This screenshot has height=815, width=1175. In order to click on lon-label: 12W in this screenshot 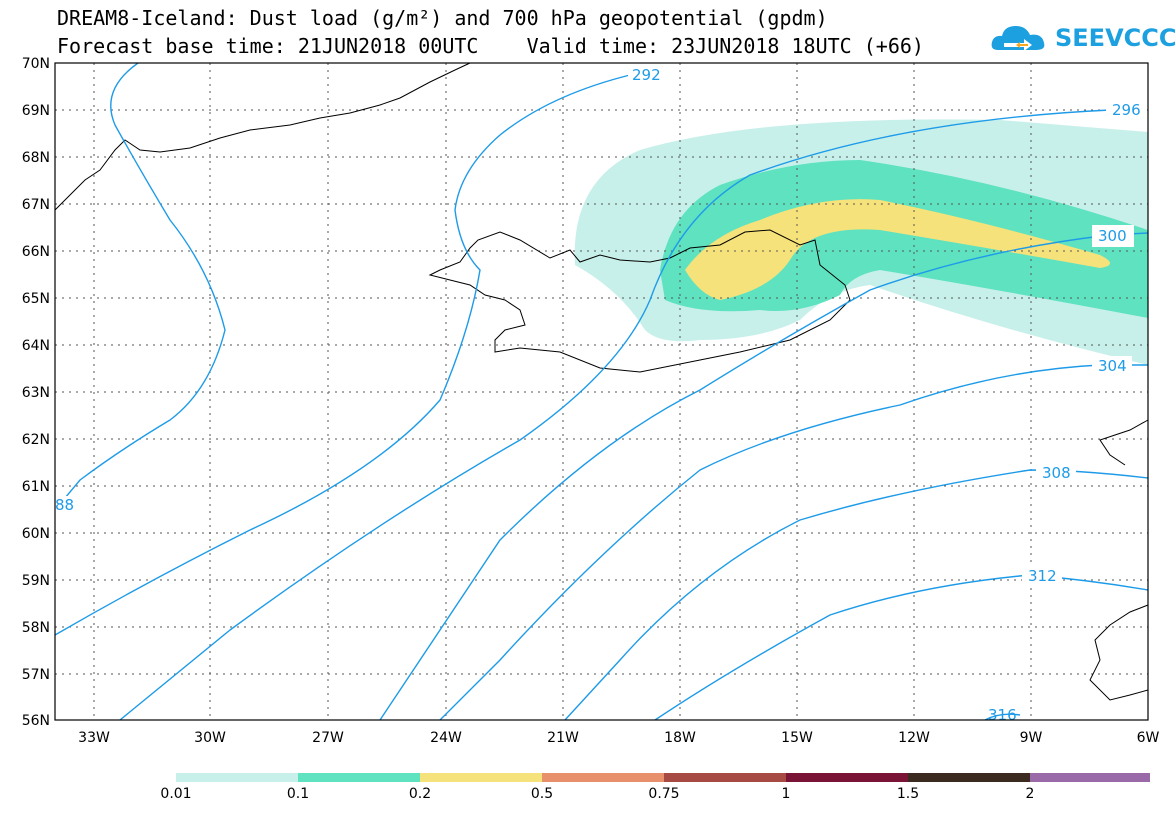, I will do `click(914, 738)`.